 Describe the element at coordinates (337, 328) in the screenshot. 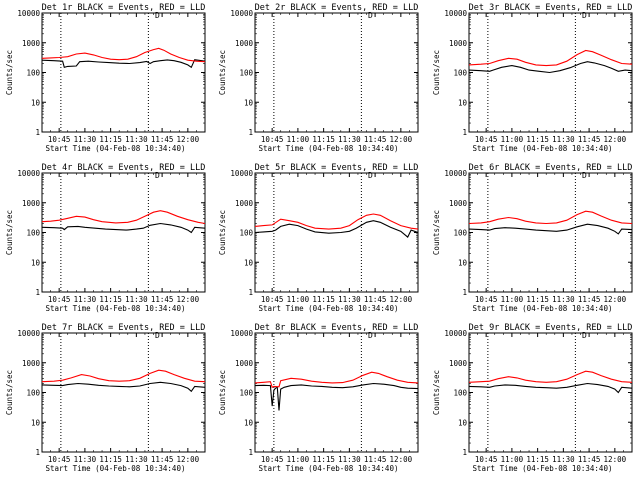

I see `panel-title: Det 8r BLACK = Events, RED = LLD` at that location.